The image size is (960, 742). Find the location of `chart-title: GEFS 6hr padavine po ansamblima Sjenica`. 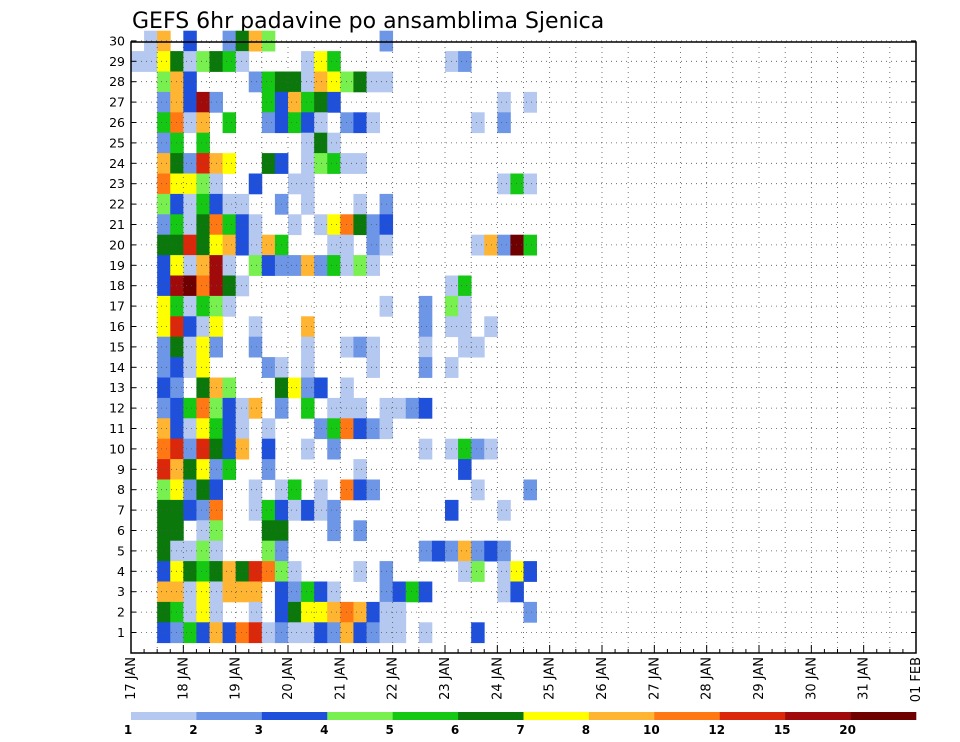

chart-title: GEFS 6hr padavine po ansamblima Sjenica is located at coordinates (368, 21).